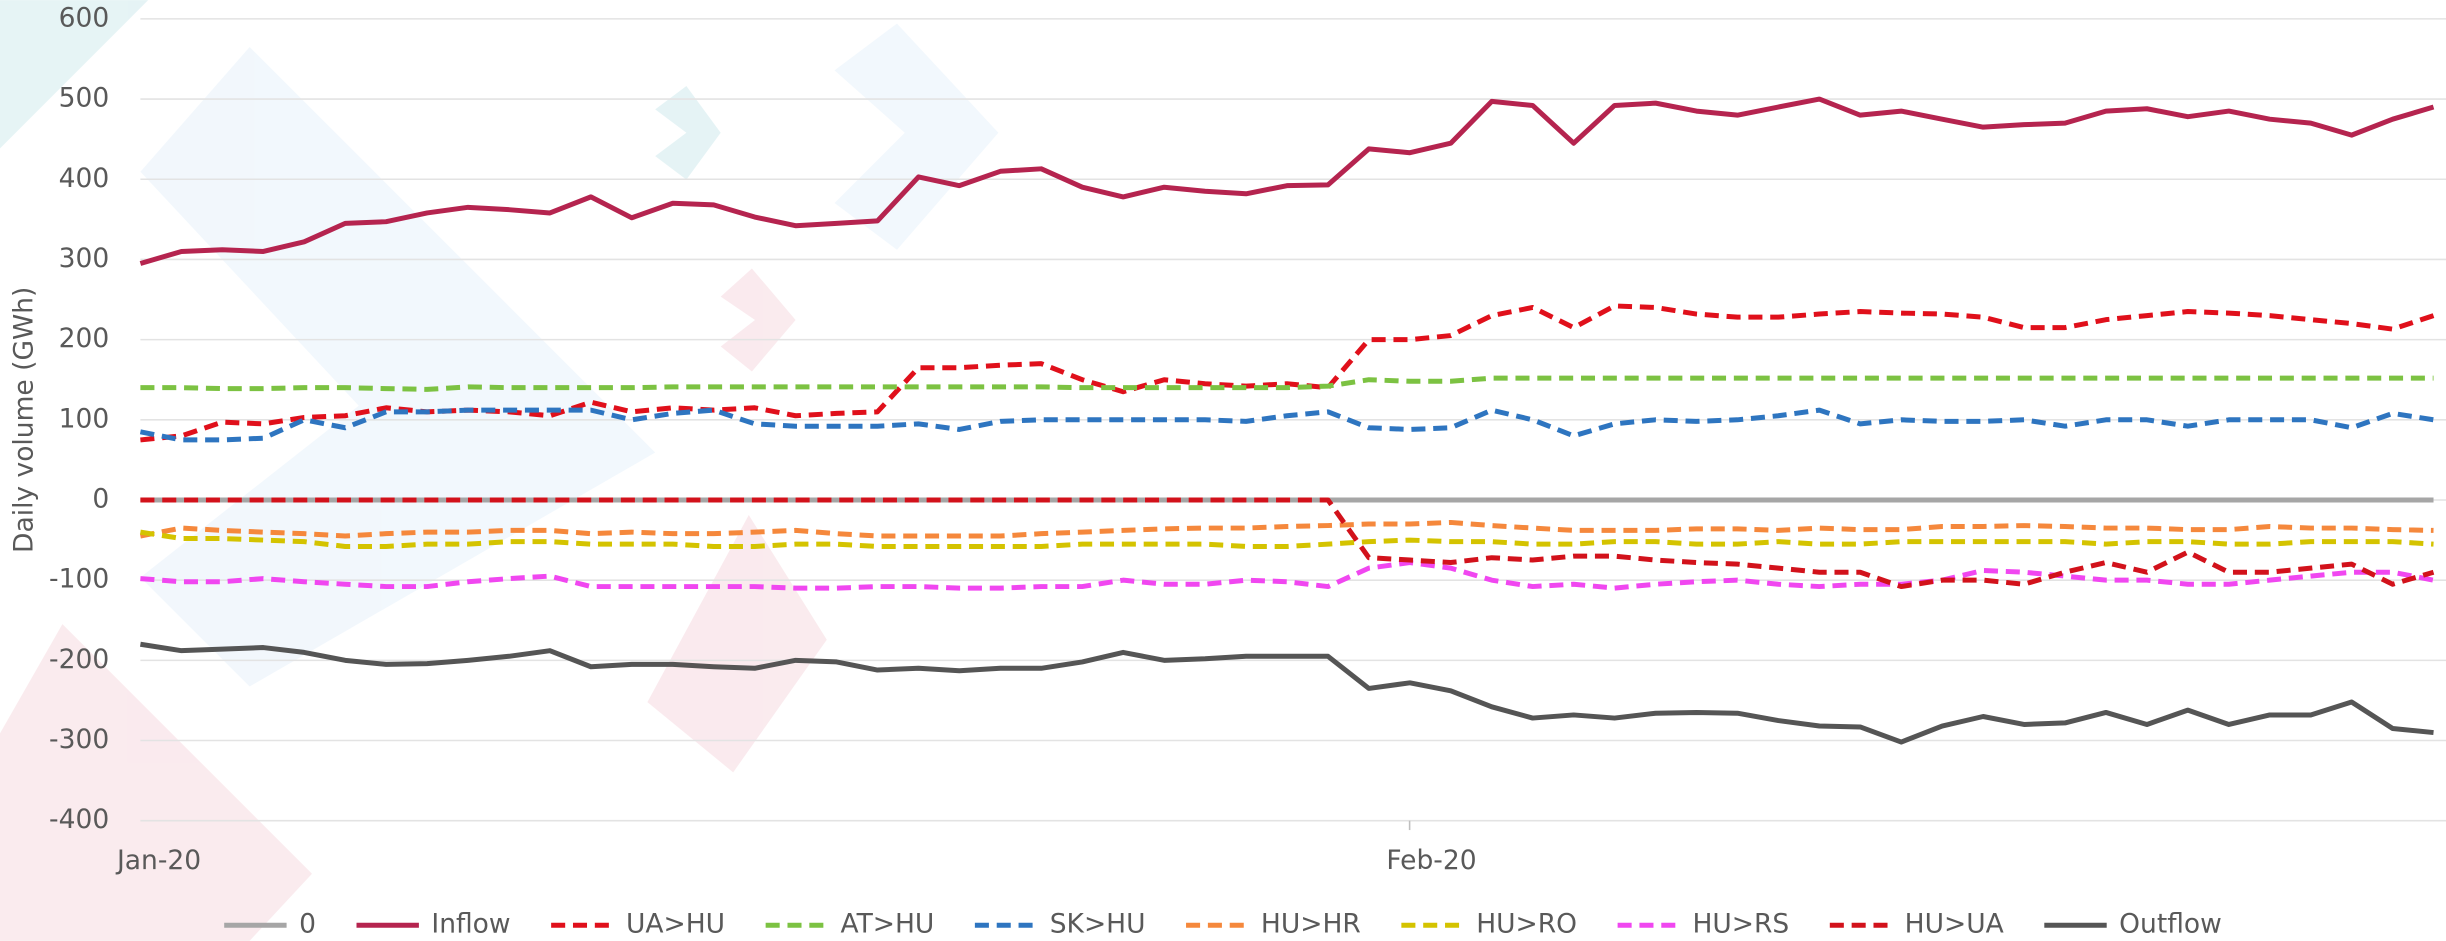 This screenshot has width=2446, height=941. I want to click on legend-label: SK>HU, so click(1098, 924).